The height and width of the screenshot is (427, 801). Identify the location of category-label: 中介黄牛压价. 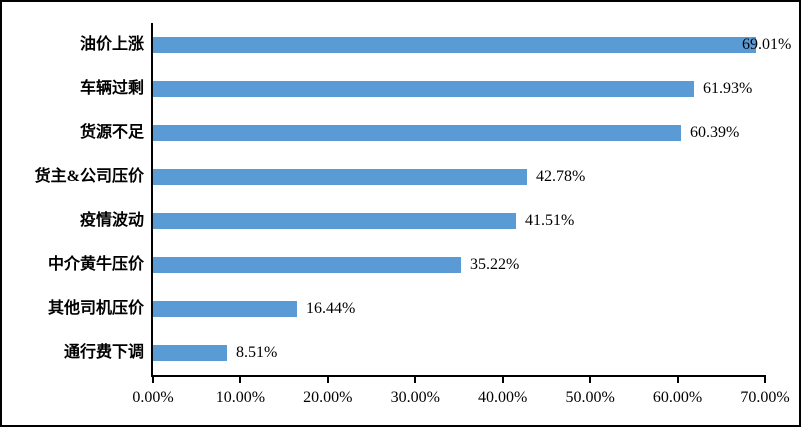
(95, 264).